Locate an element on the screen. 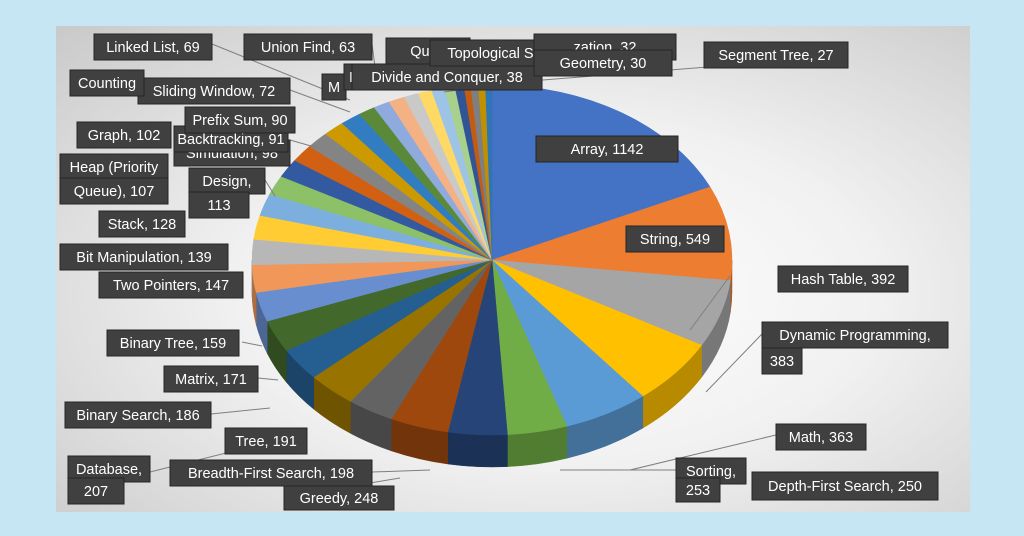  data-label-39: Segment Tree, 27 is located at coordinates (776, 55).